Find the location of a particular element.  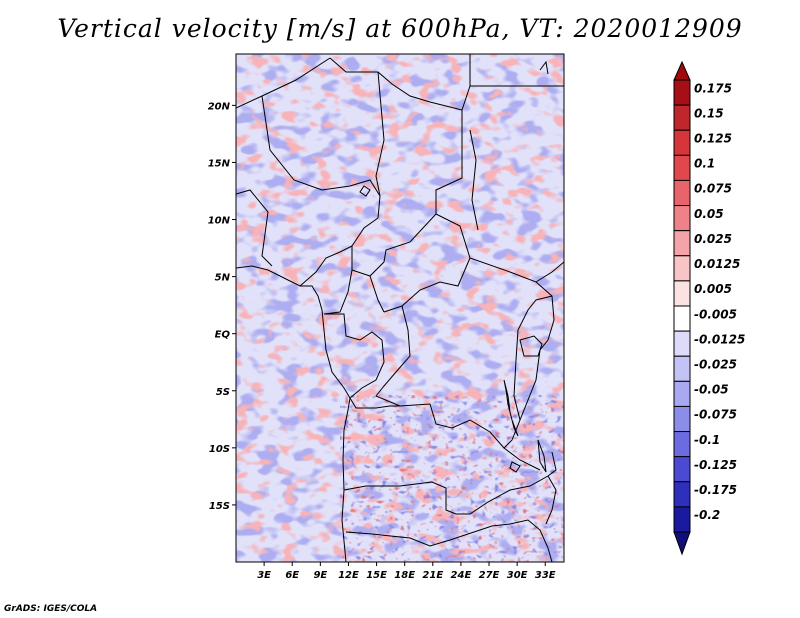

river-nile is located at coordinates (474, 180).